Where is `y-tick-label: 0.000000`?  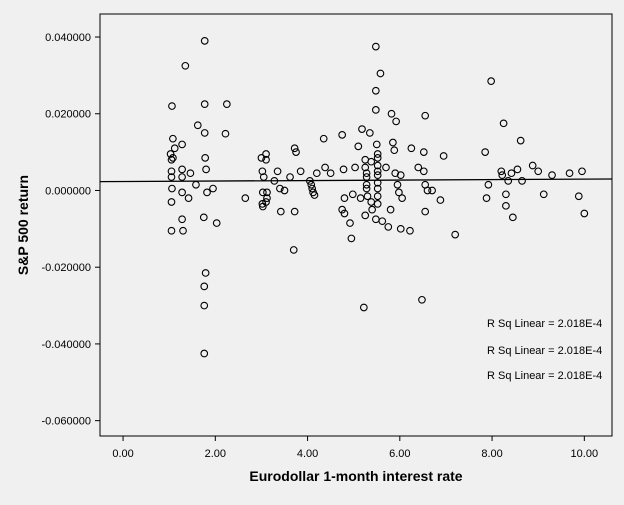 y-tick-label: 0.000000 is located at coordinates (68, 191).